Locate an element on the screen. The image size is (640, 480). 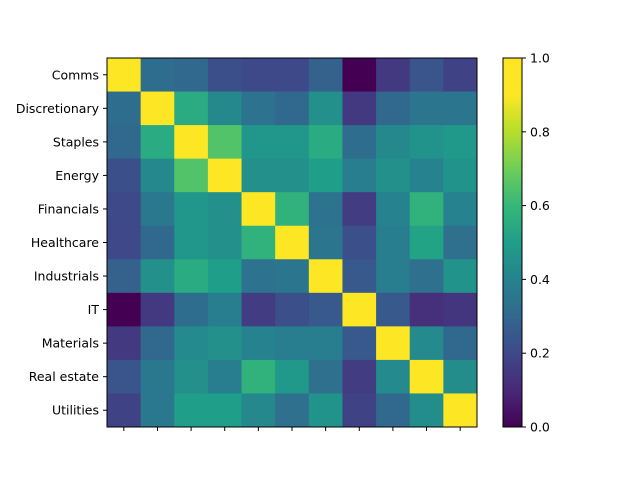
y-tick-label: Materials is located at coordinates (70, 343).